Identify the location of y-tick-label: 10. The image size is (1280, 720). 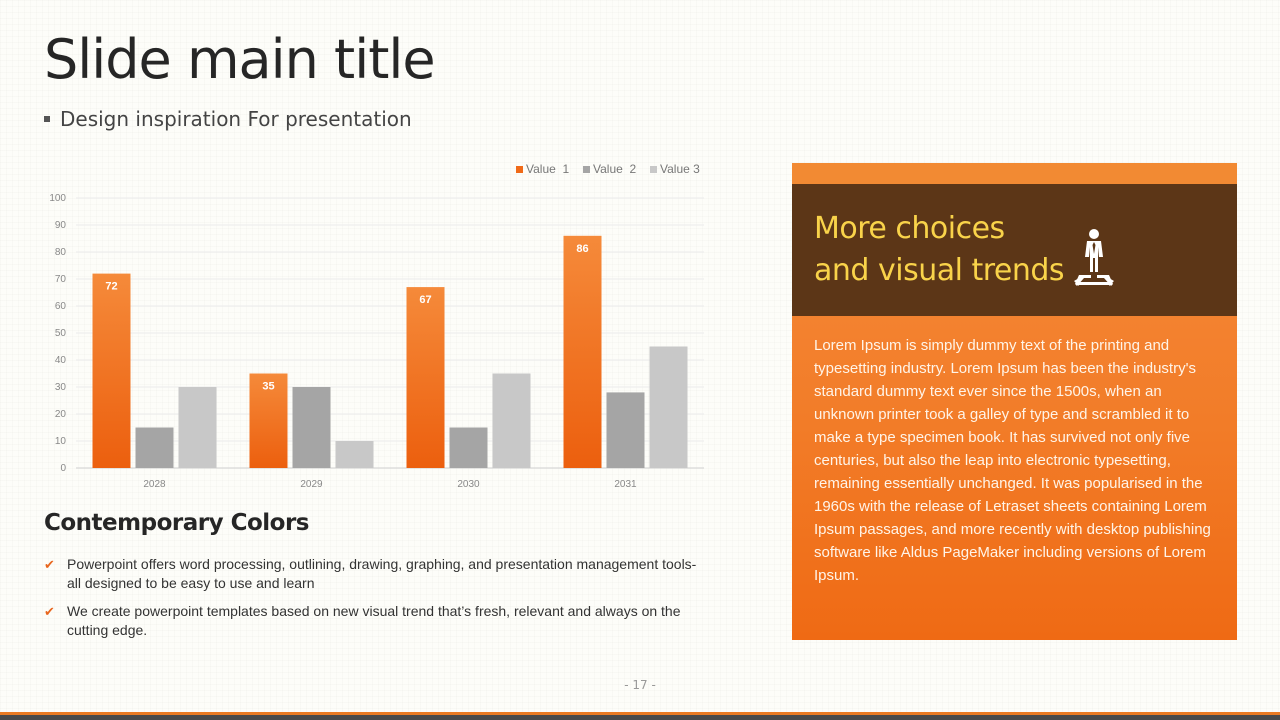
(61, 441).